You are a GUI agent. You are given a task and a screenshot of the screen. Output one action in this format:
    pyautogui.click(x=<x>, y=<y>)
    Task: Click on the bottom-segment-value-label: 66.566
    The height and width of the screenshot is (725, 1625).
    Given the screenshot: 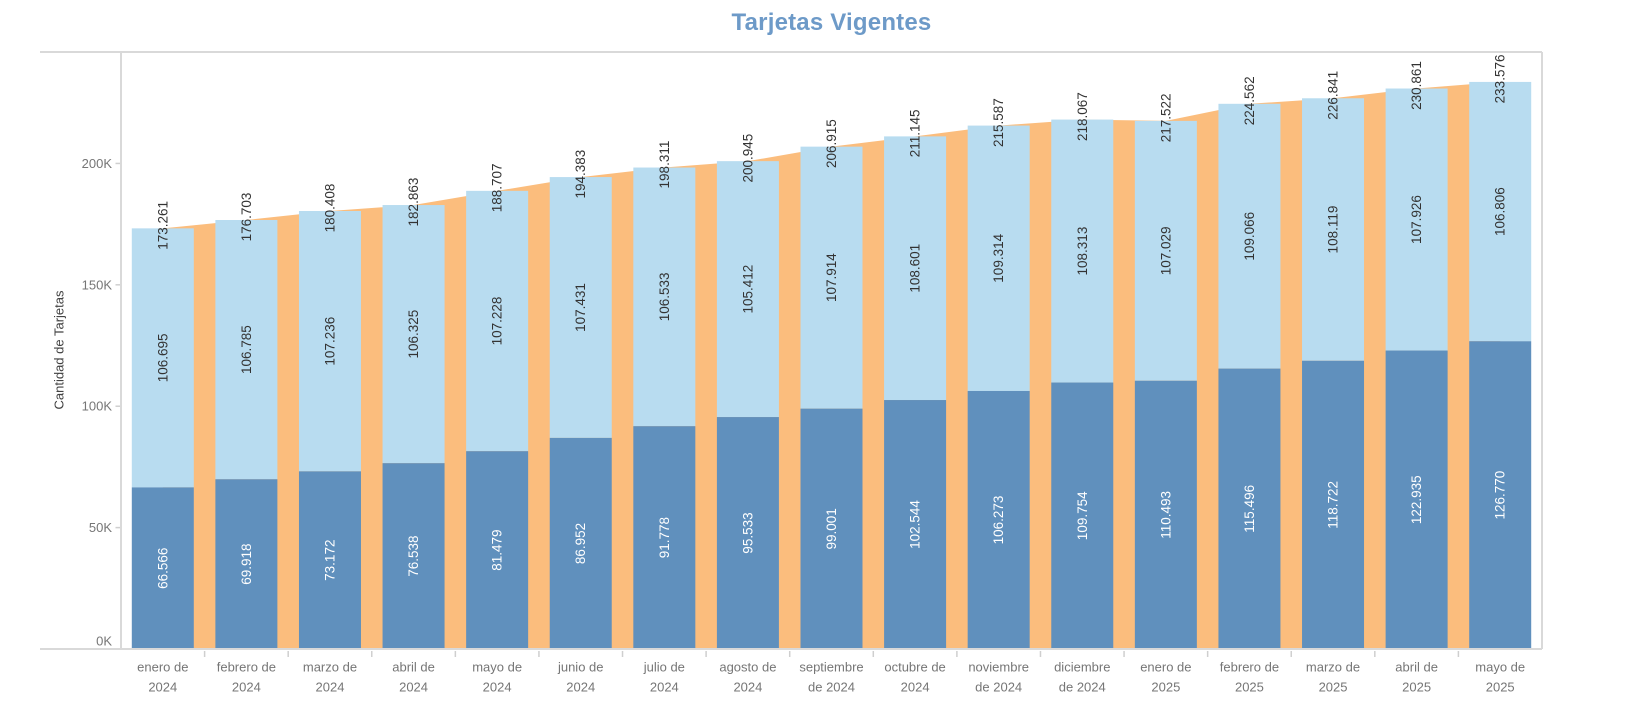 What is the action you would take?
    pyautogui.click(x=162, y=568)
    